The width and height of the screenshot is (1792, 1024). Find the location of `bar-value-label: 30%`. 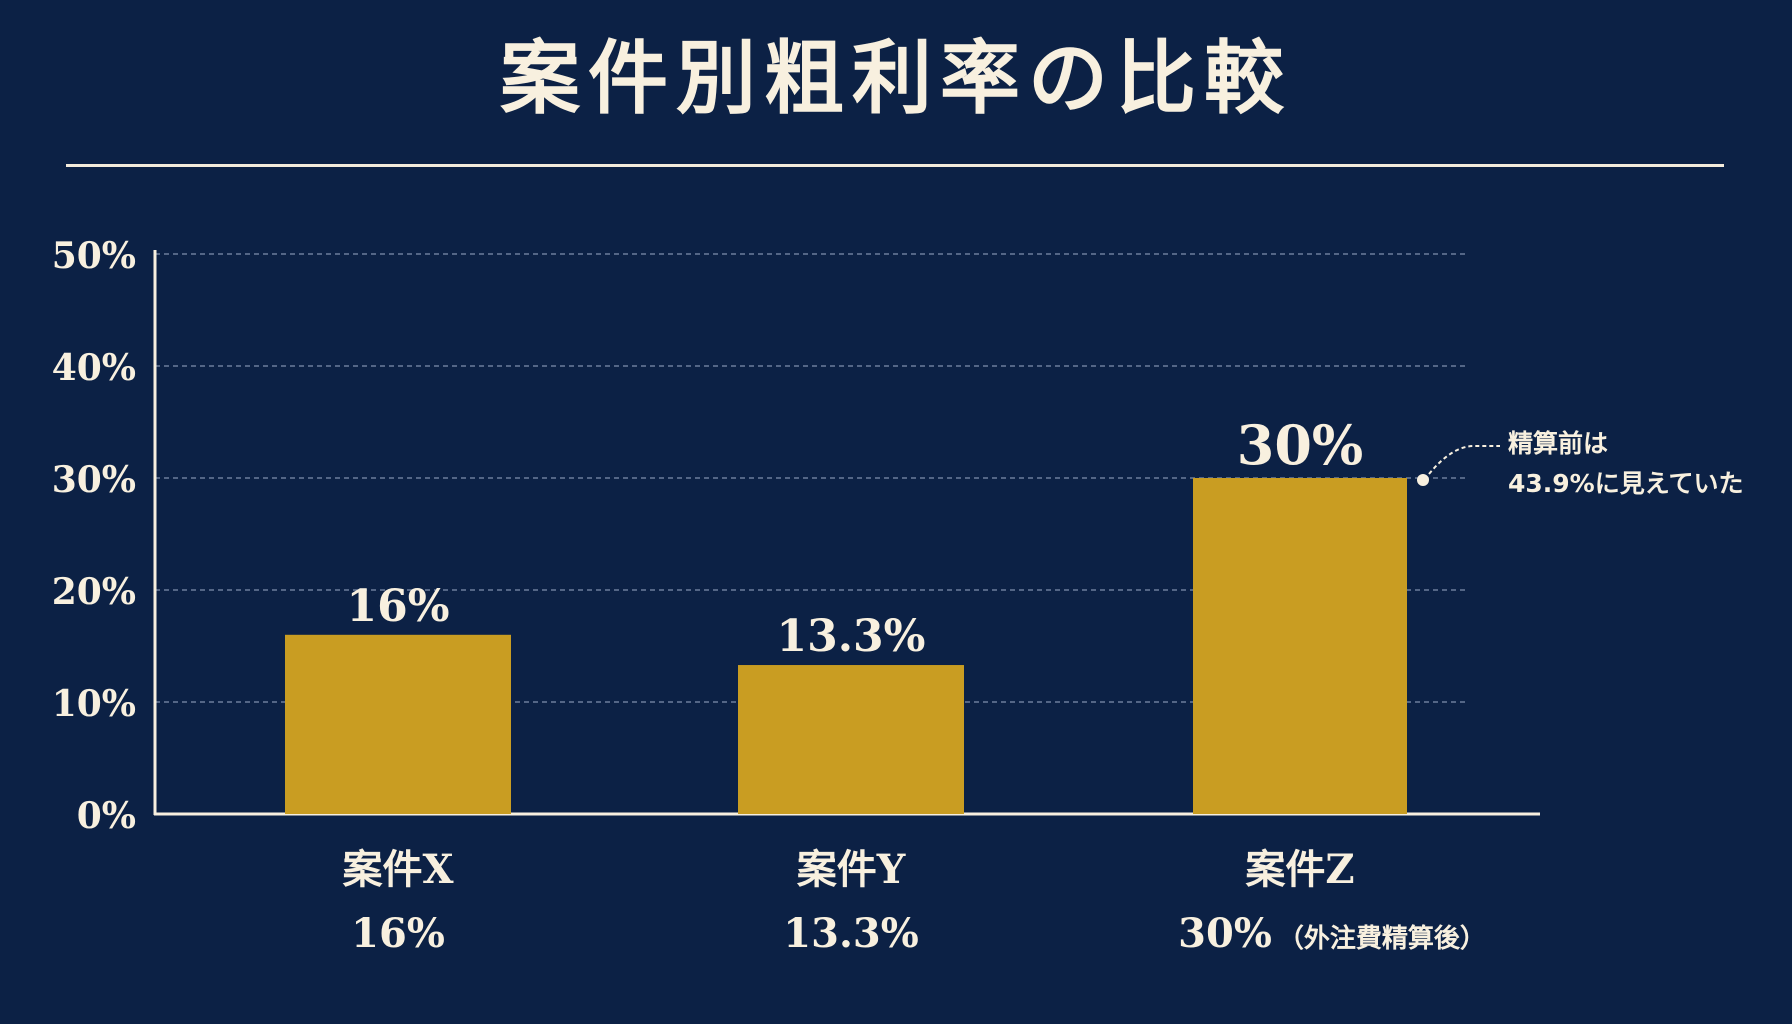

bar-value-label: 30% is located at coordinates (1300, 445).